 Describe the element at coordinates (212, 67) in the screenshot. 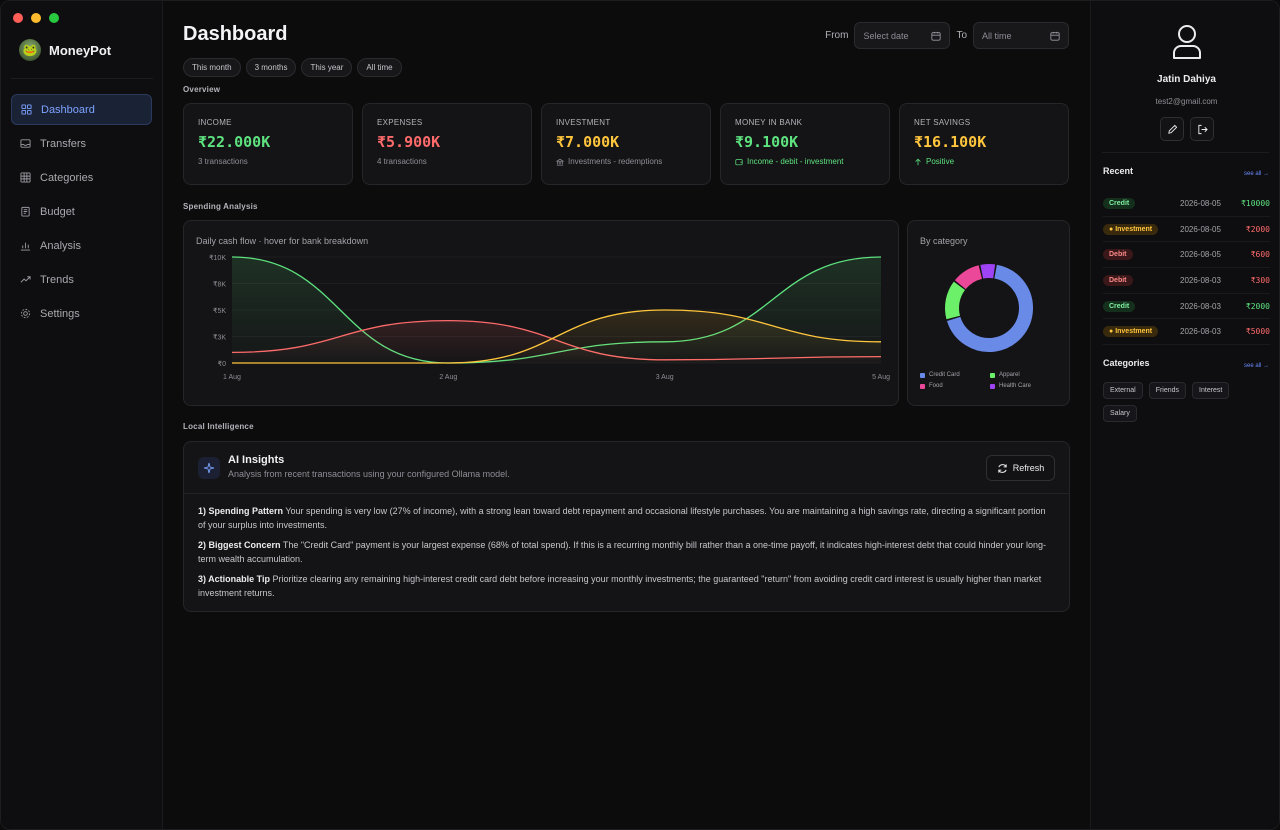

I see `range-pill: This month` at that location.